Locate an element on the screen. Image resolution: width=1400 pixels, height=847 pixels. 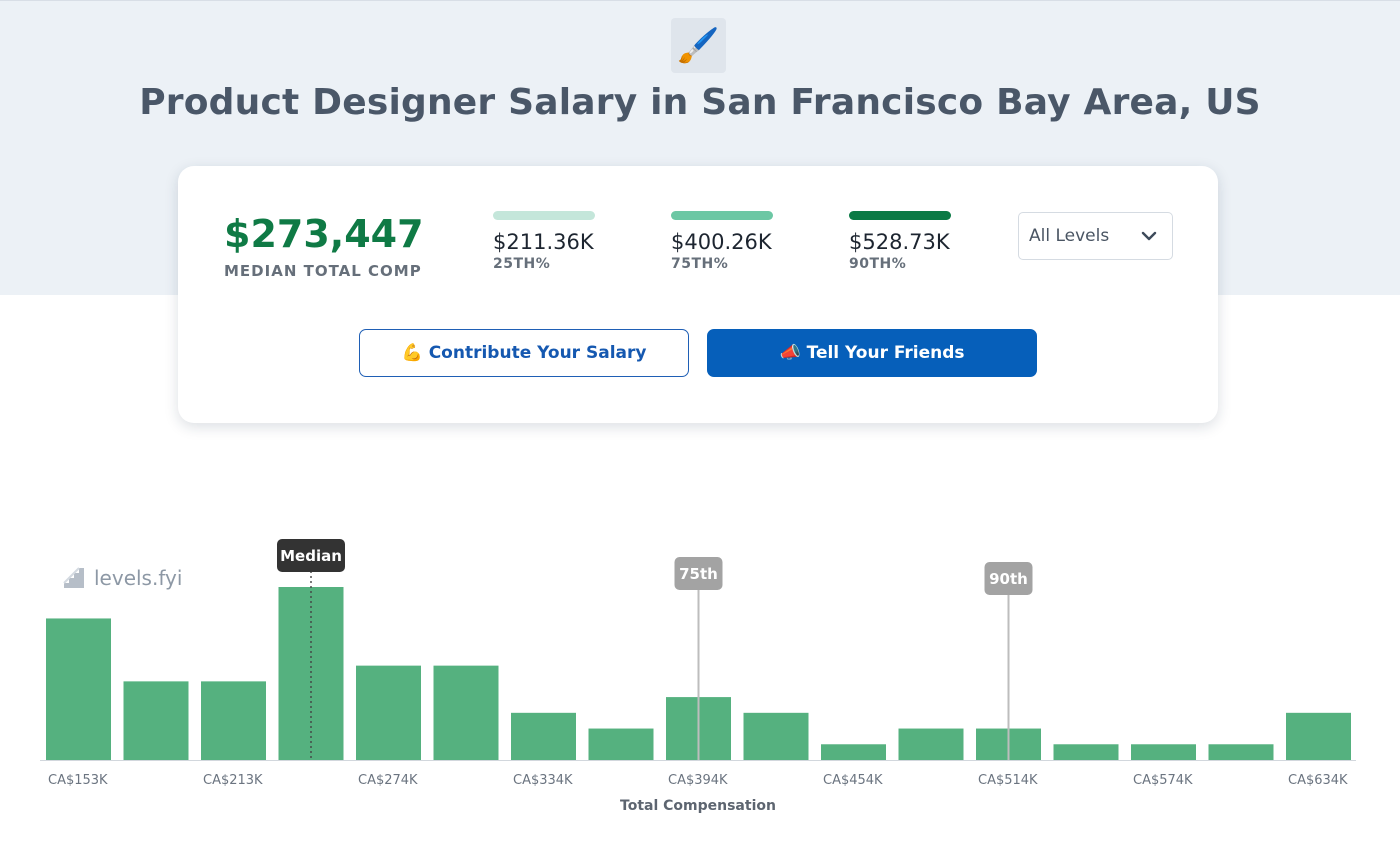
percentile-90-bar is located at coordinates (900, 215).